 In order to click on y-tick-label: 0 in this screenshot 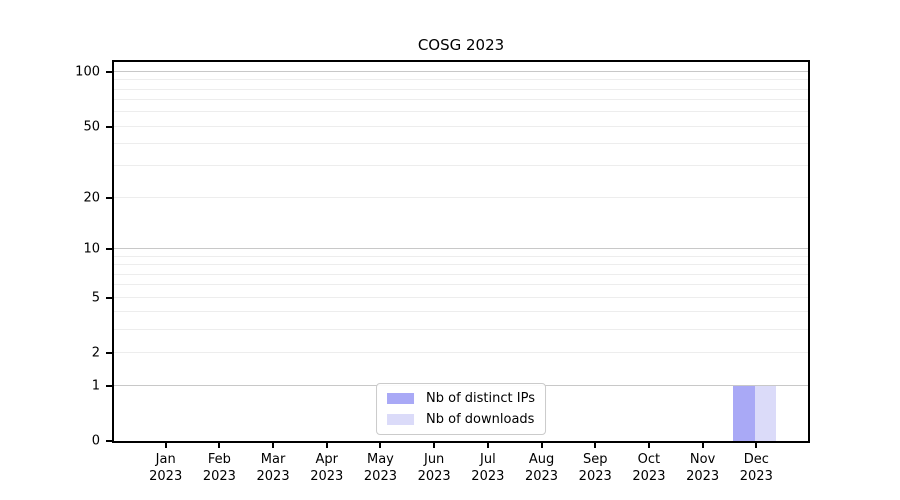, I will do `click(95, 441)`.